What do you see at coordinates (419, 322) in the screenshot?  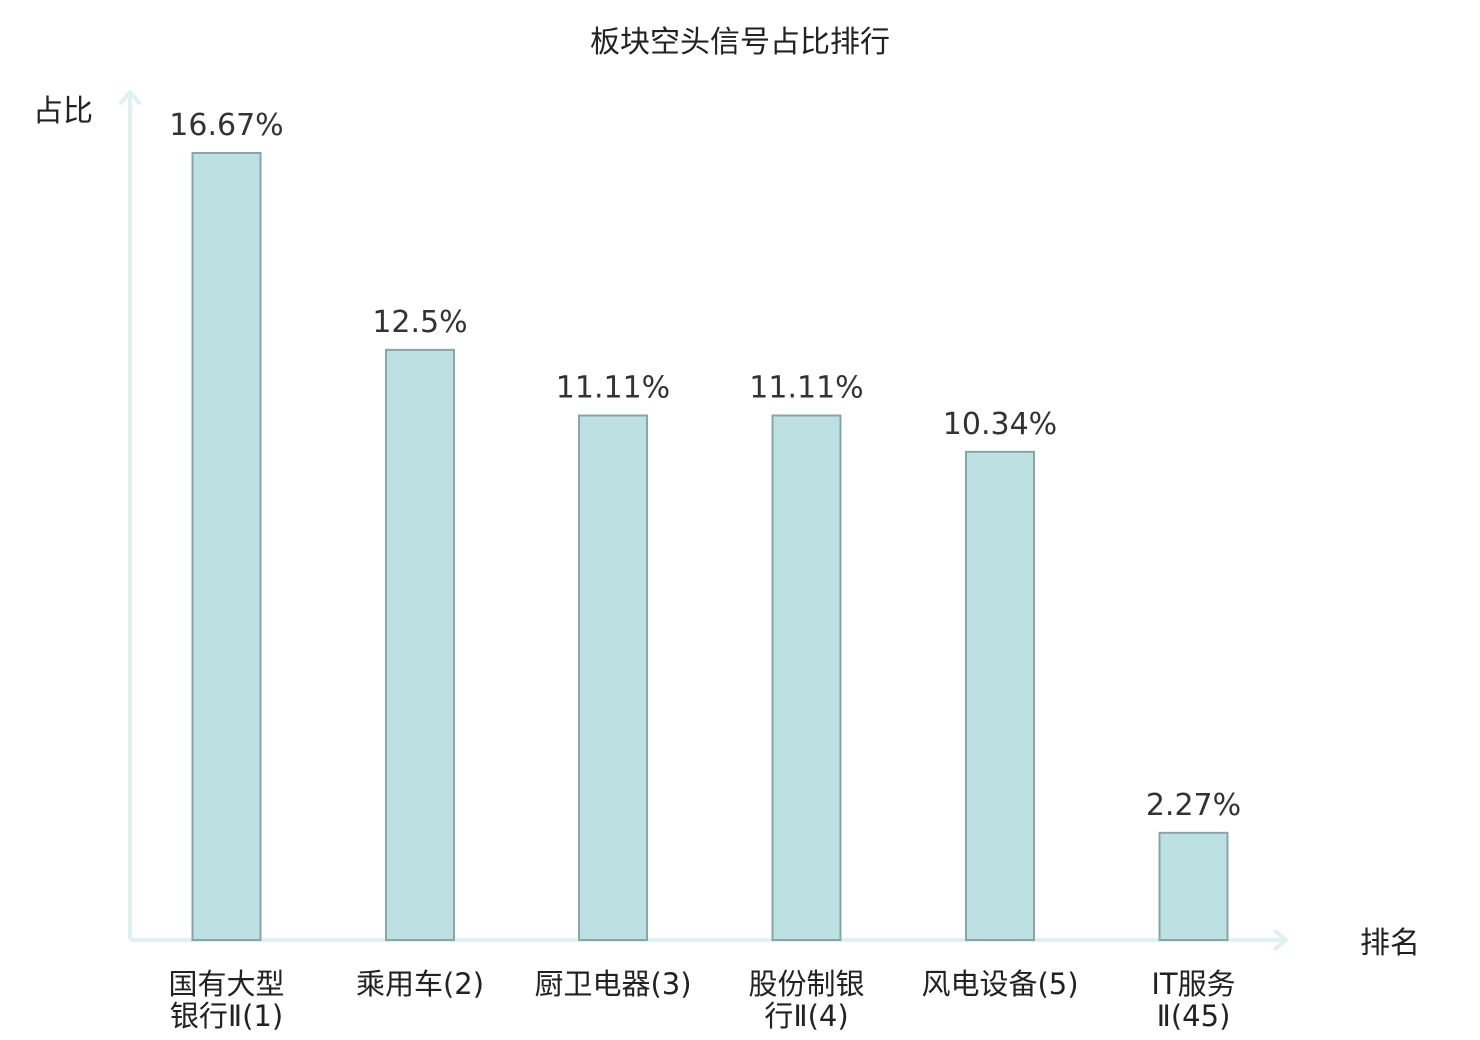 I see `data-label-2: 12.5%` at bounding box center [419, 322].